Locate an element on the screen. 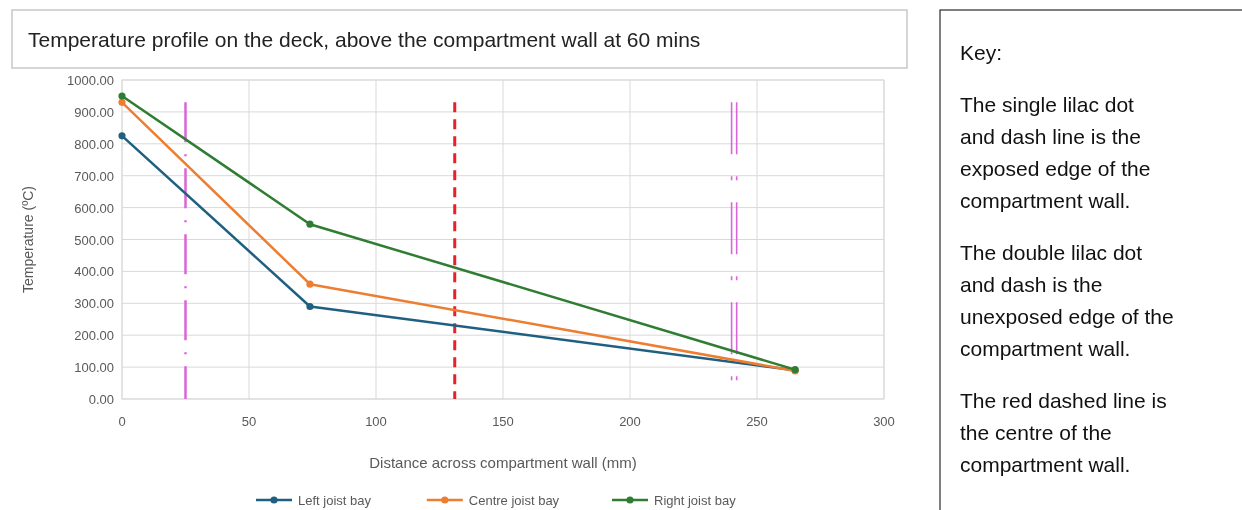 The image size is (1242, 510). y-tick-label: 300.00 is located at coordinates (94, 304).